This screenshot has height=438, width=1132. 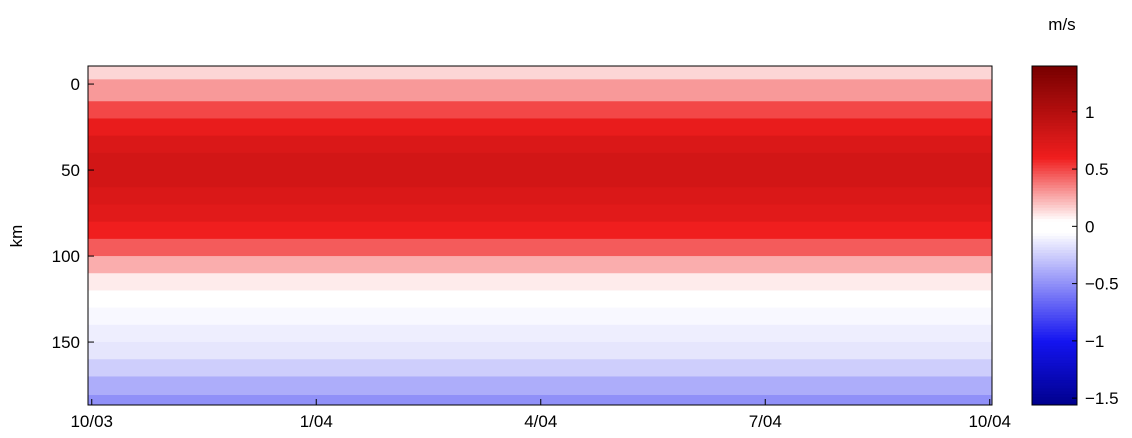 I want to click on colorbar-label: m/s, so click(x=1061, y=24).